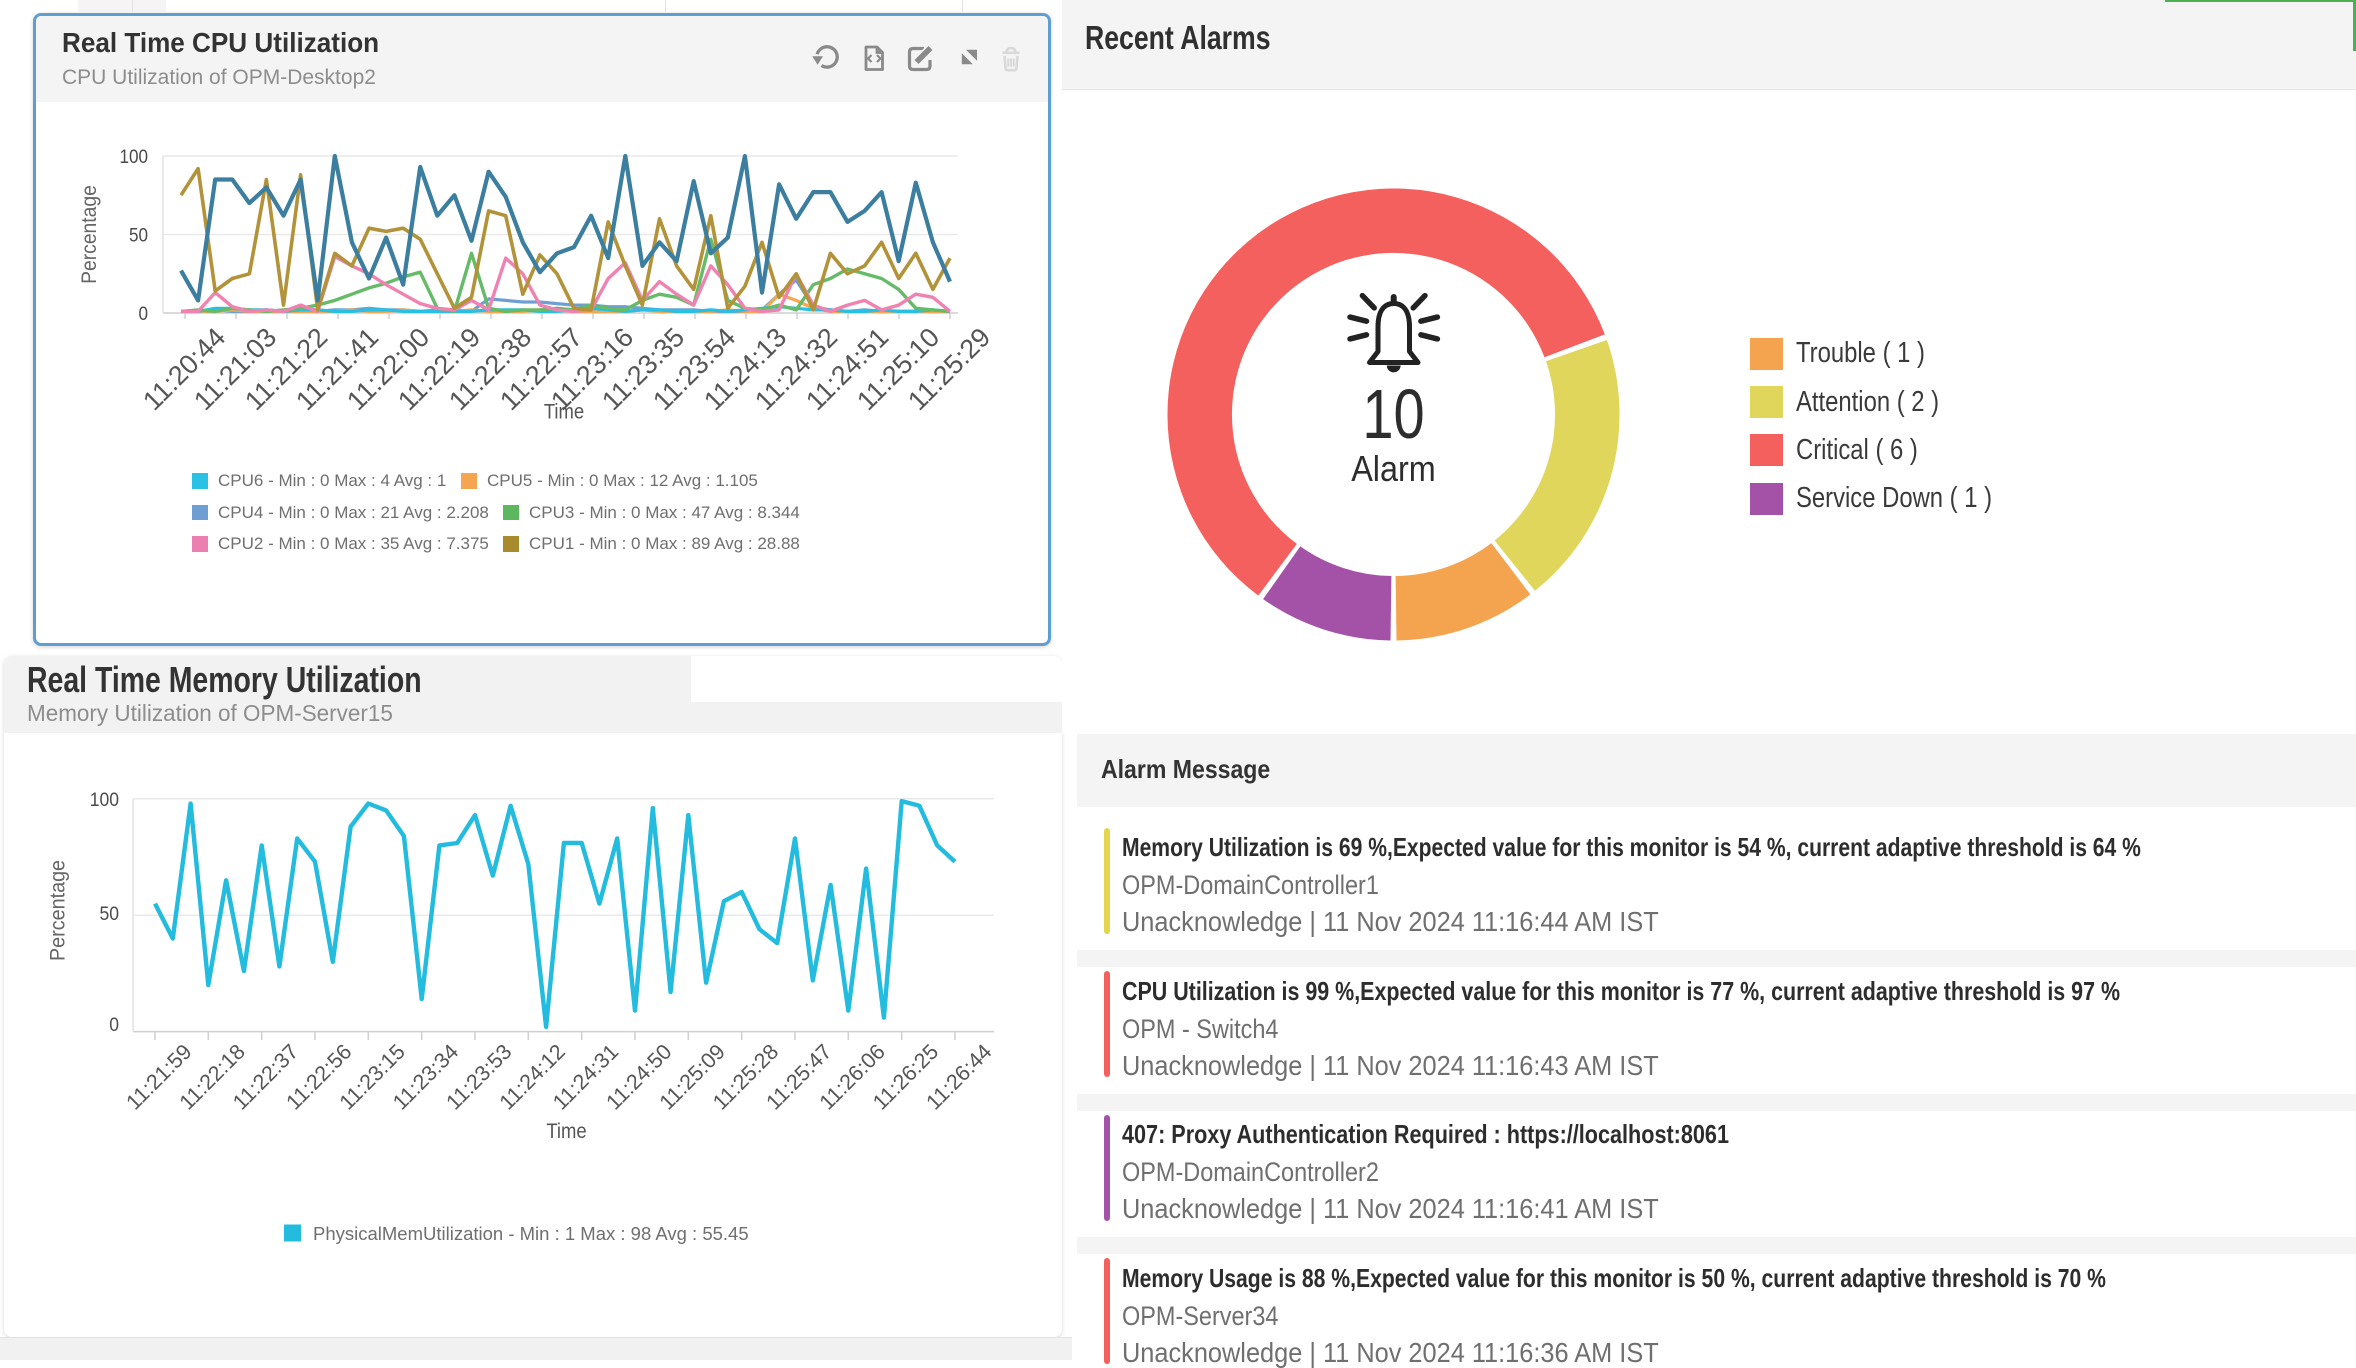  What do you see at coordinates (1393, 469) in the screenshot?
I see `svg-text: Alarm` at bounding box center [1393, 469].